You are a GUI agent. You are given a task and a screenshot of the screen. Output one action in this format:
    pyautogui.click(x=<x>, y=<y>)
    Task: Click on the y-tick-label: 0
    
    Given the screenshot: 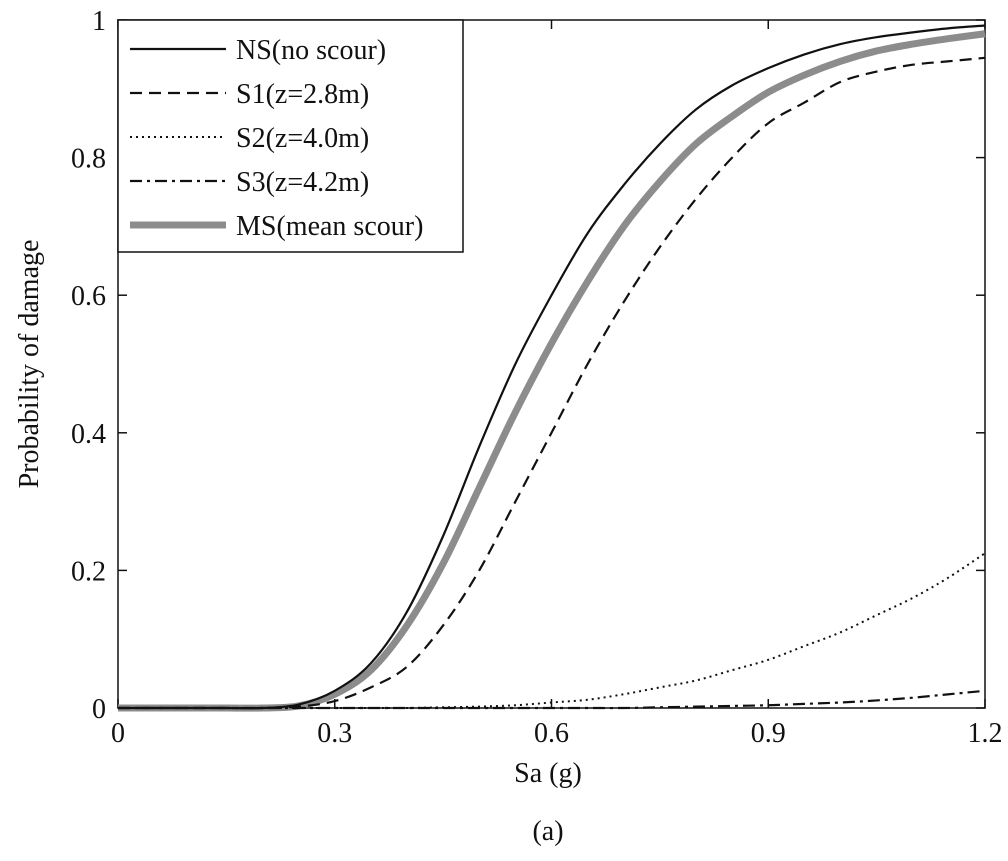 What is the action you would take?
    pyautogui.click(x=99, y=709)
    